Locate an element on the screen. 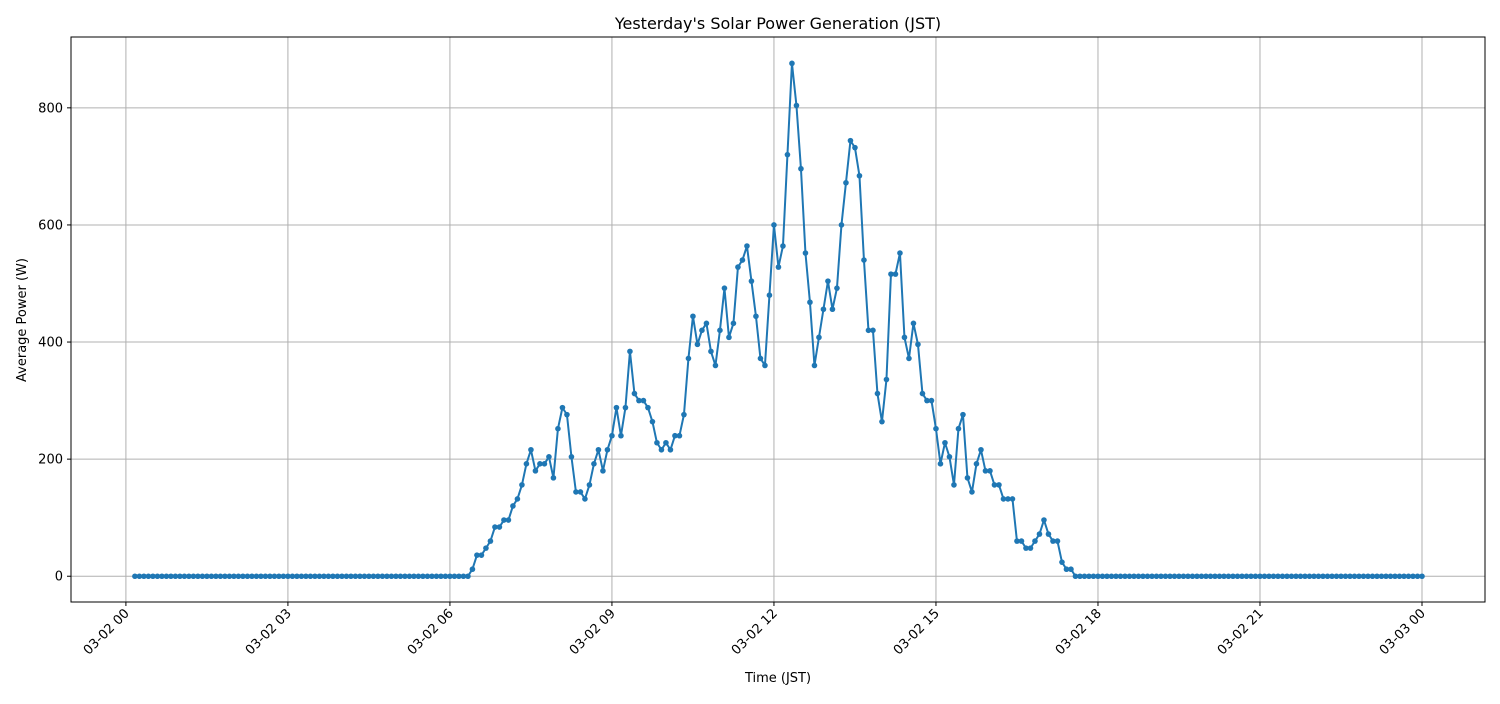 This screenshot has height=704, width=1500. y-axis: 0 200 400 600 800 is located at coordinates (54, 343).